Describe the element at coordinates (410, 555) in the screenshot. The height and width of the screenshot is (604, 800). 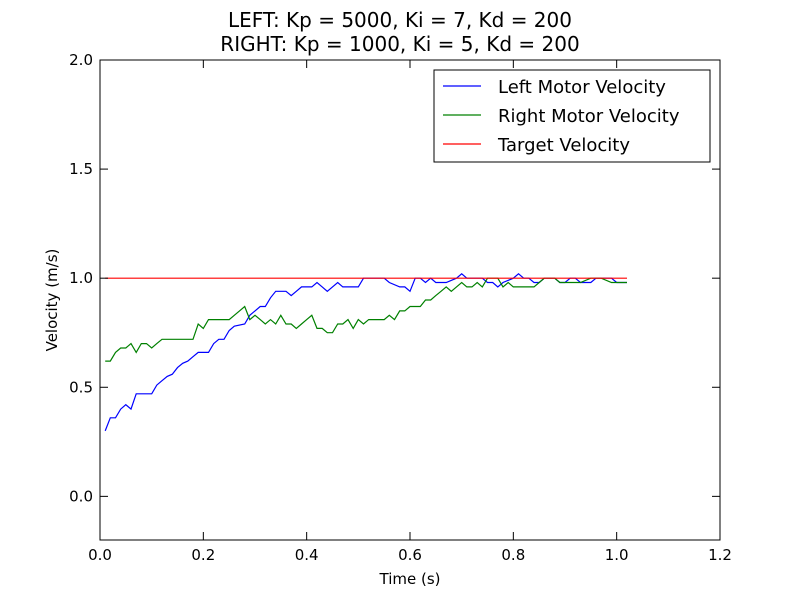
I see `x-tick-label: 0.6` at that location.